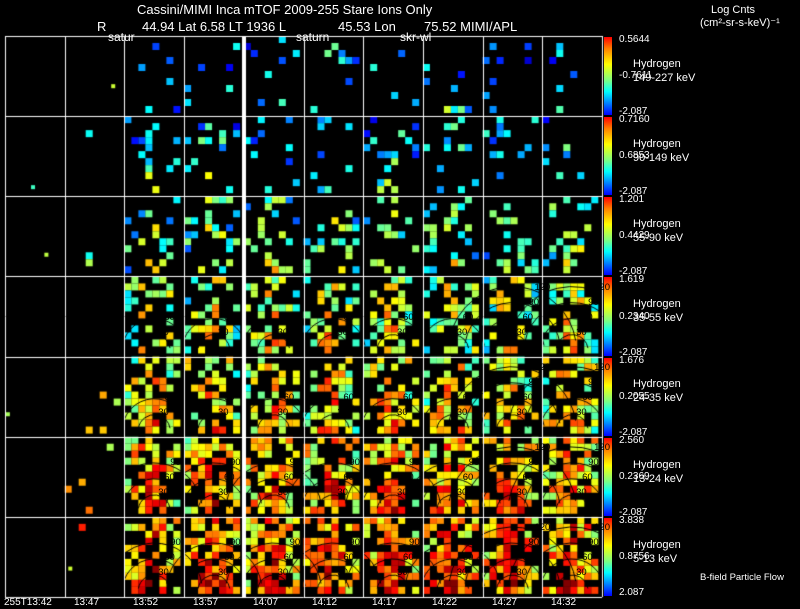 The height and width of the screenshot is (609, 800). What do you see at coordinates (632, 360) in the screenshot?
I see `colorbar-max-value: 1.676` at bounding box center [632, 360].